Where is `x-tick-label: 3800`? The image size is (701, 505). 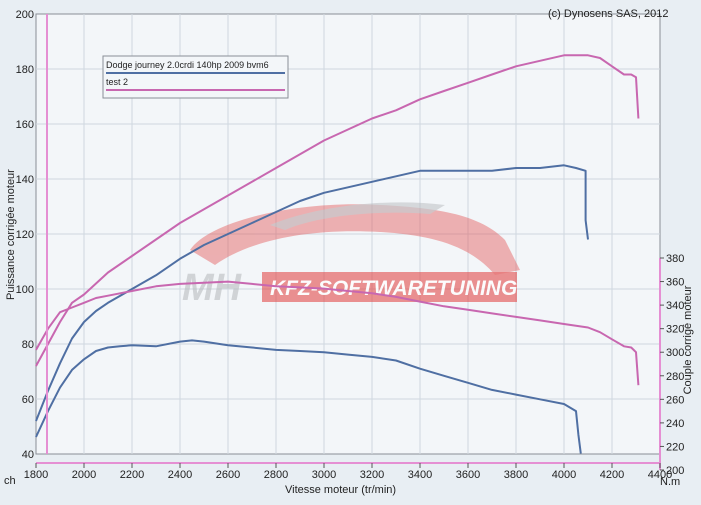
x-tick-label: 3800 is located at coordinates (516, 475).